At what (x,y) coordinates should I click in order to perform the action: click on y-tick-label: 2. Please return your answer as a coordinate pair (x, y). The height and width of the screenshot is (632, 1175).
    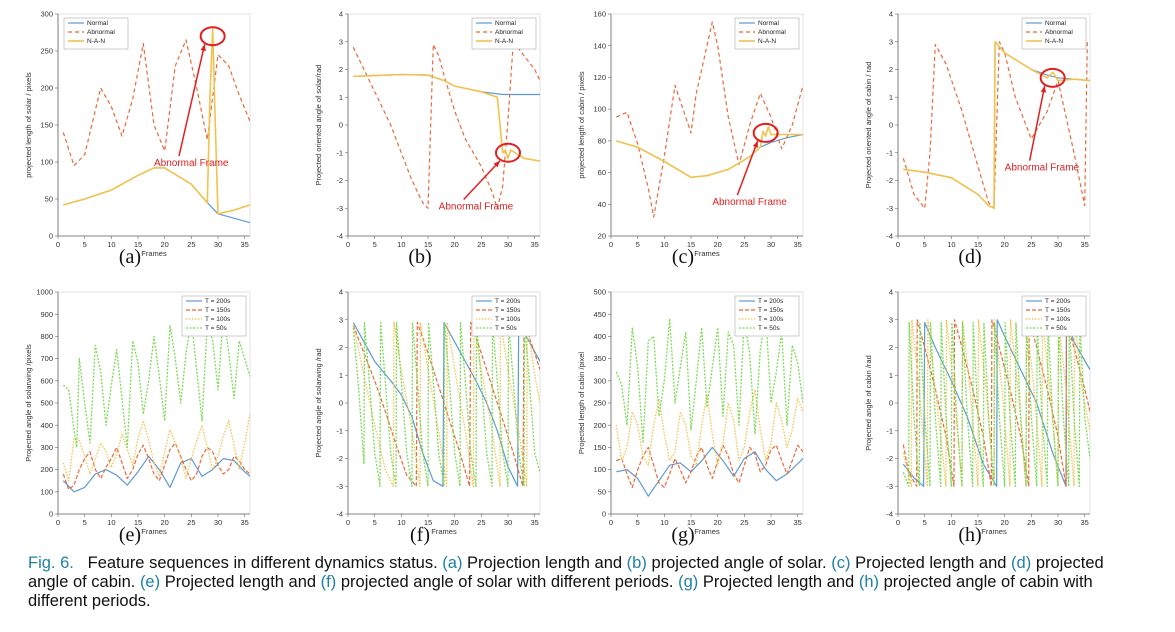
    Looking at the image, I should click on (341, 69).